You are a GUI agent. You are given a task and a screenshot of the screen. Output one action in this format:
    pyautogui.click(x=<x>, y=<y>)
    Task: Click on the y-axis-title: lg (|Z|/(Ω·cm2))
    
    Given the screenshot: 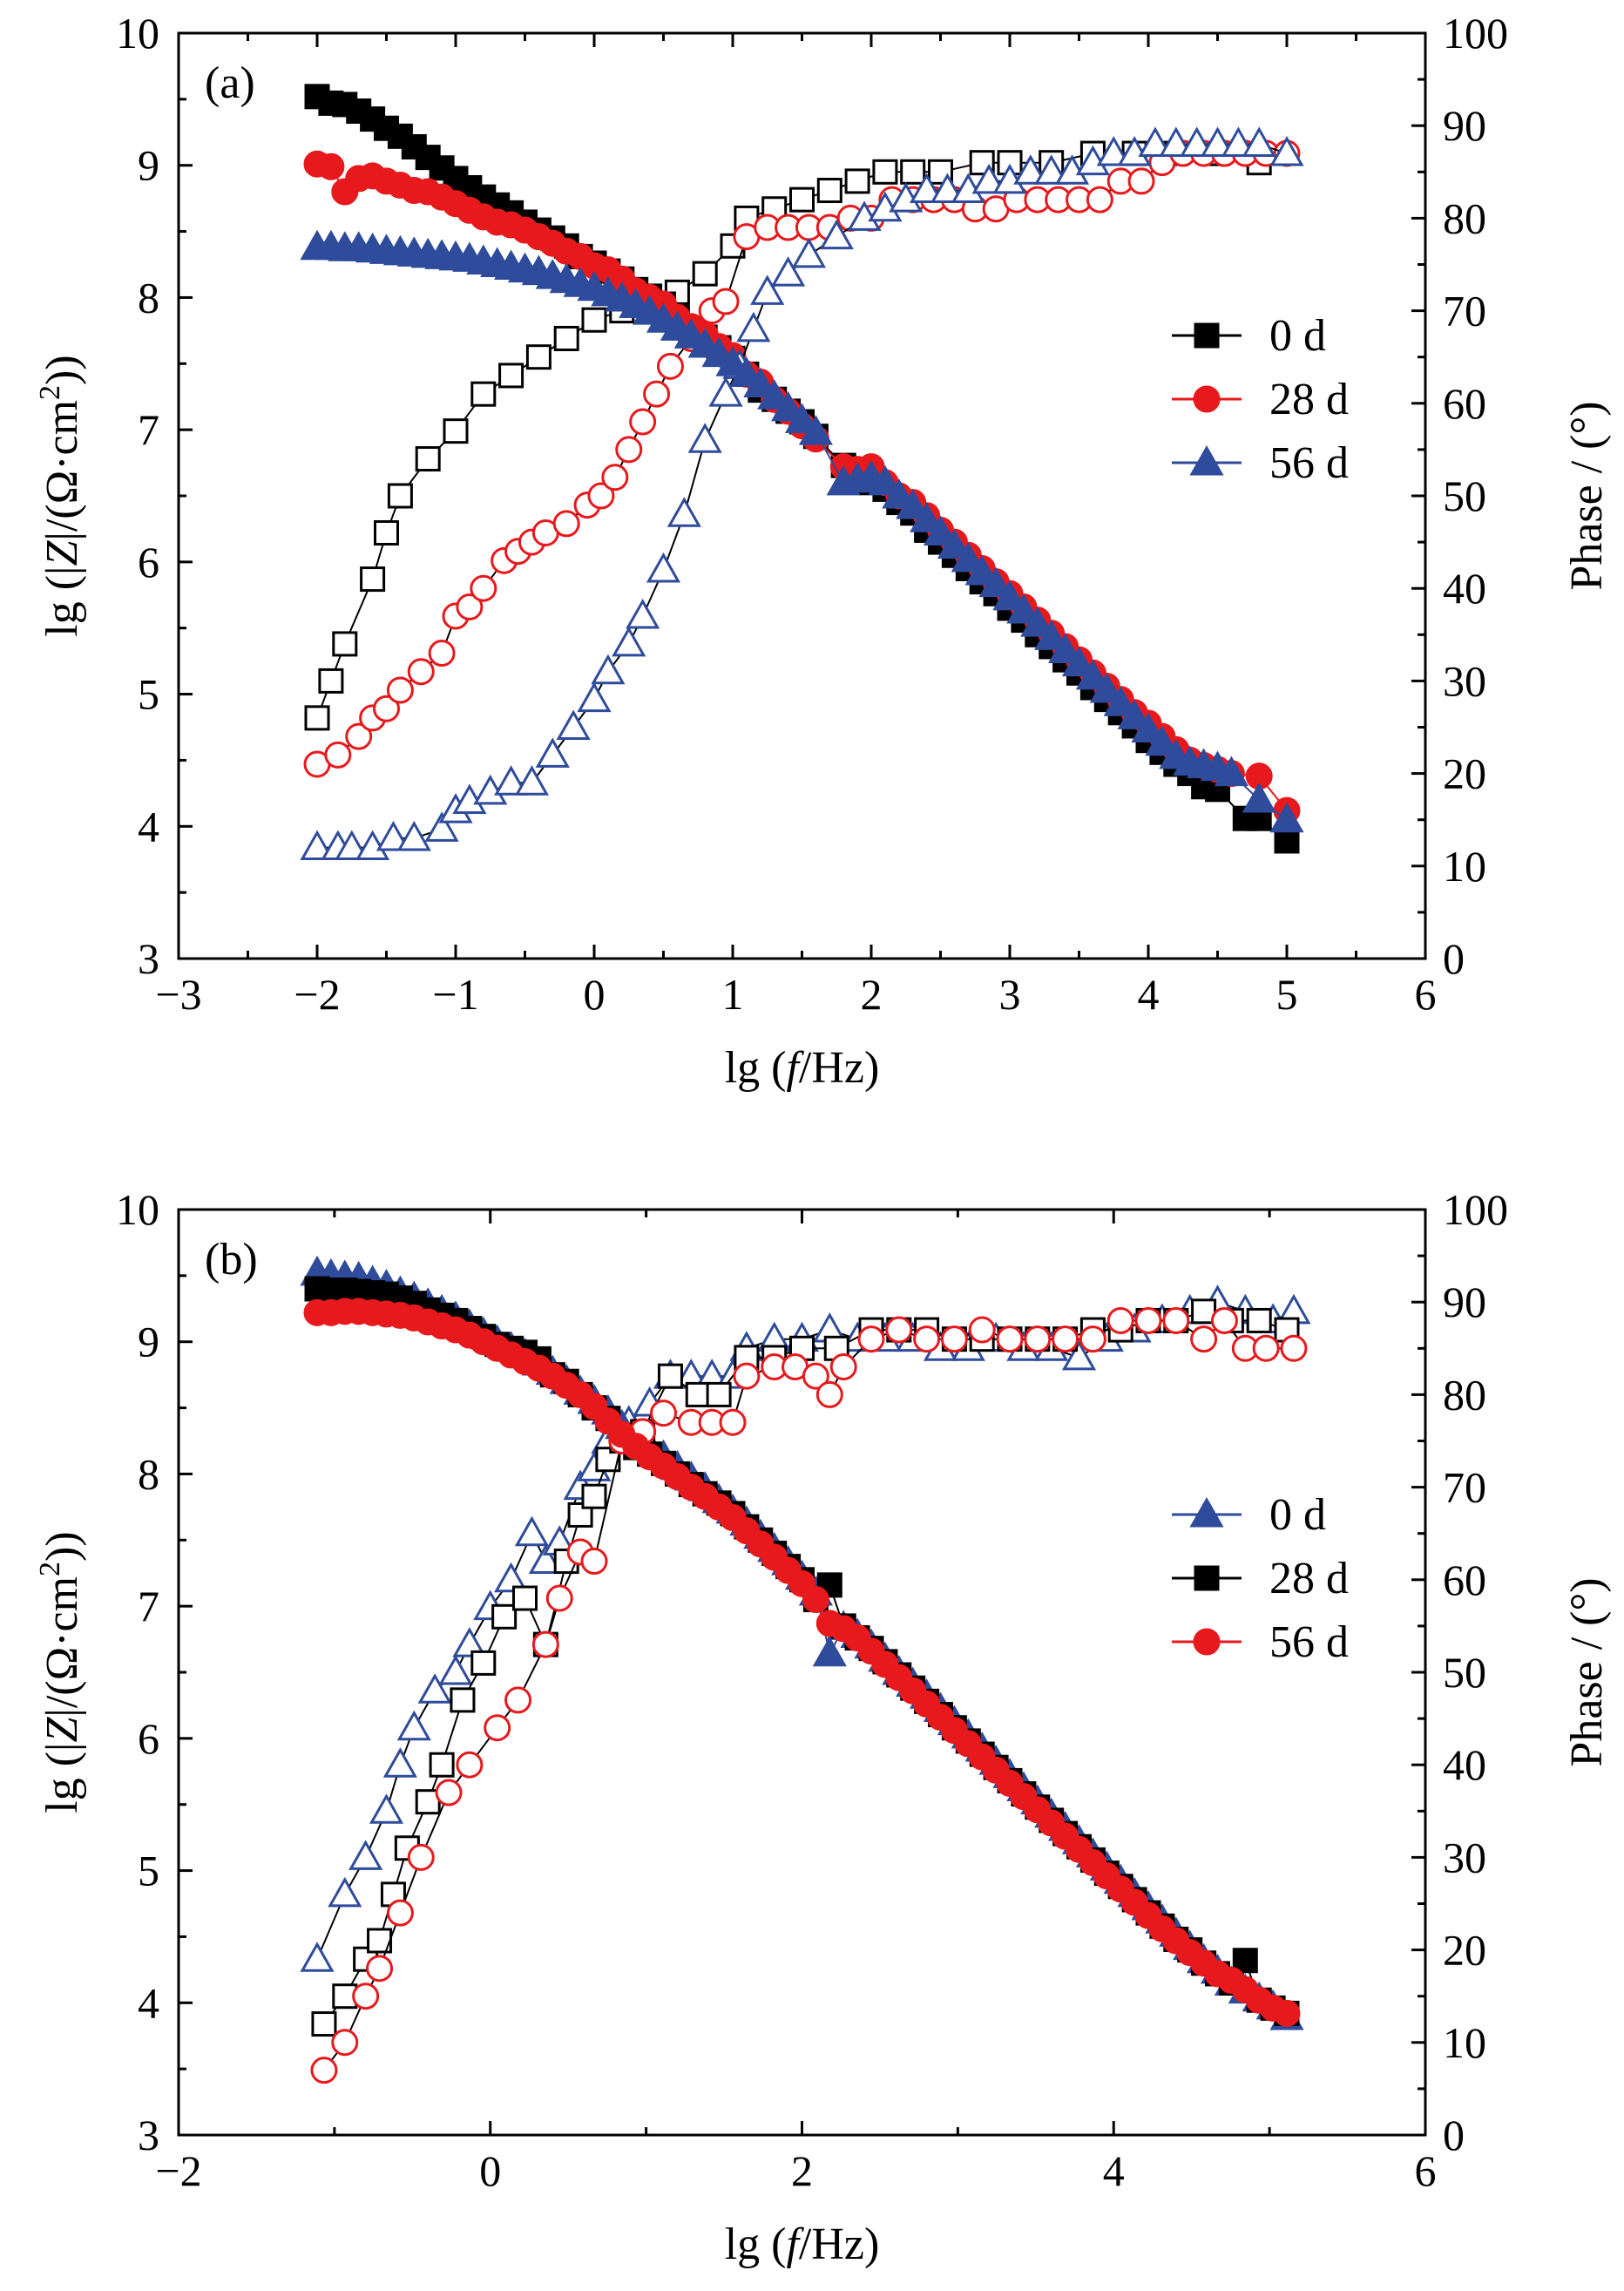 What is the action you would take?
    pyautogui.click(x=60, y=1672)
    